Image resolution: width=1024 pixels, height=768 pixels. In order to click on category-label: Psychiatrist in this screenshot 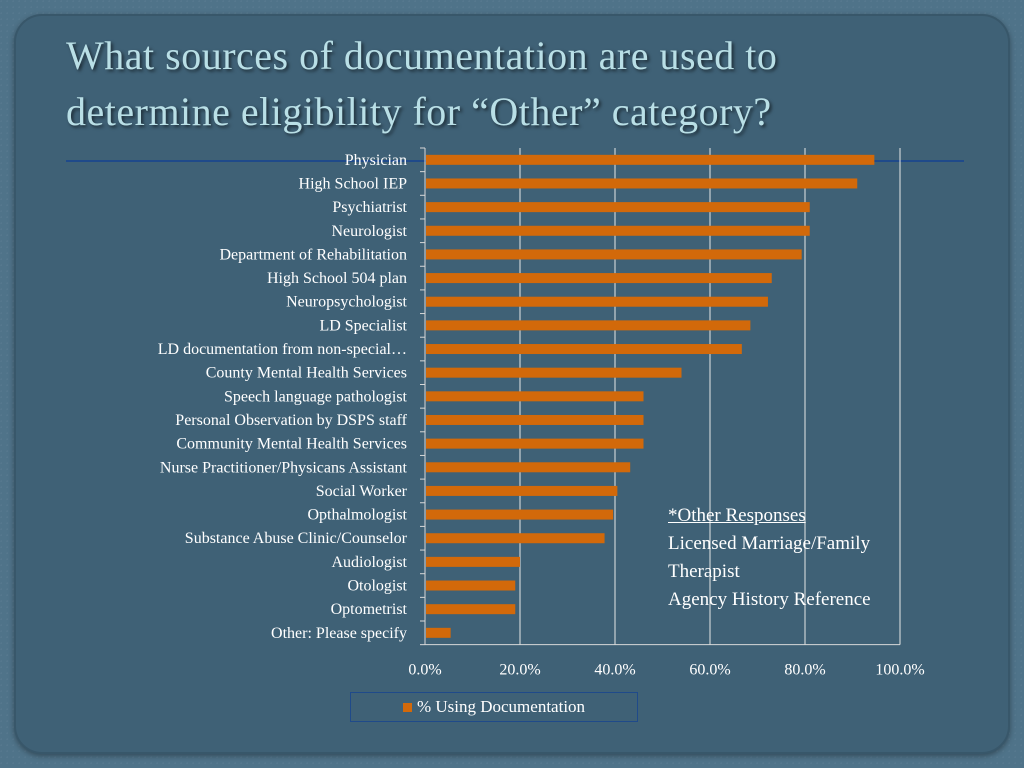, I will do `click(369, 207)`.